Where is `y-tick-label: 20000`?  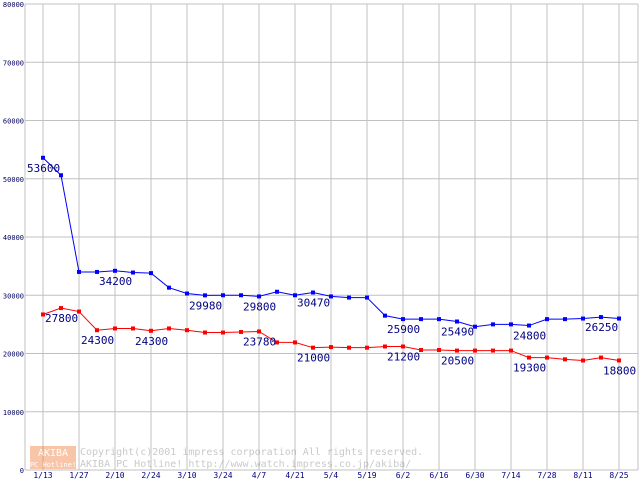 y-tick-label: 20000 is located at coordinates (13, 355).